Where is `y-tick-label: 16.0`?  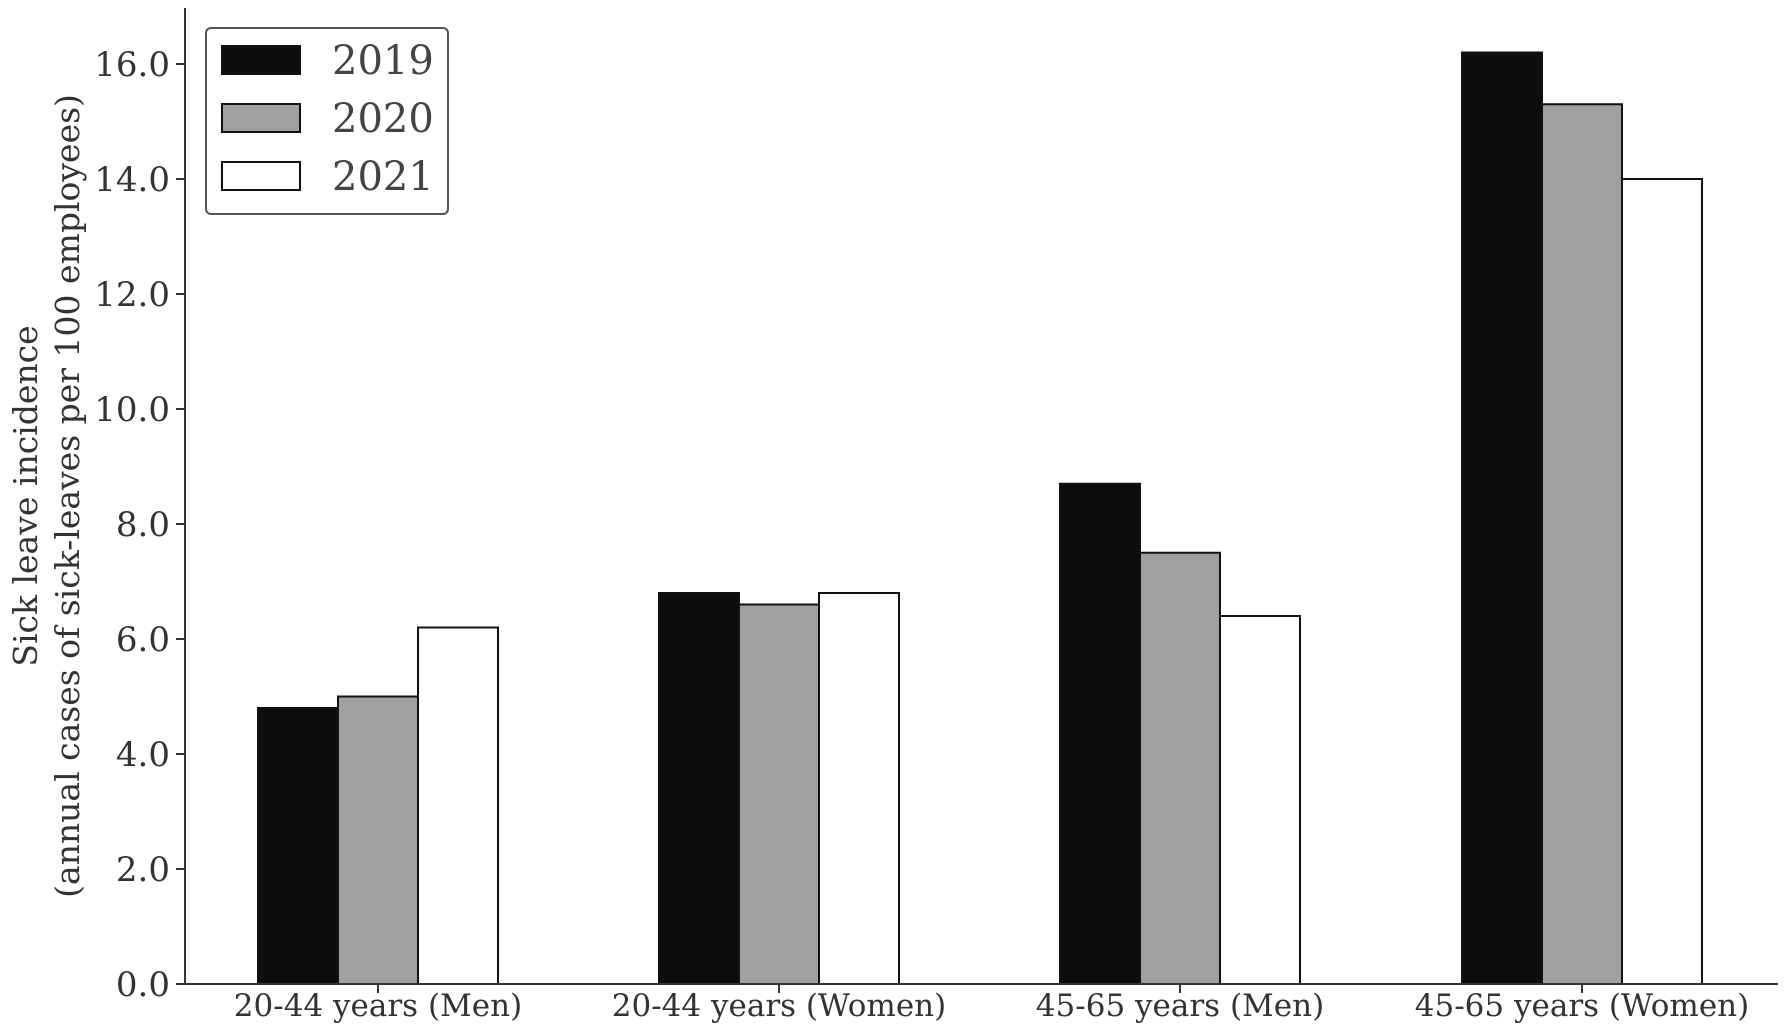
y-tick-label: 16.0 is located at coordinates (132, 65).